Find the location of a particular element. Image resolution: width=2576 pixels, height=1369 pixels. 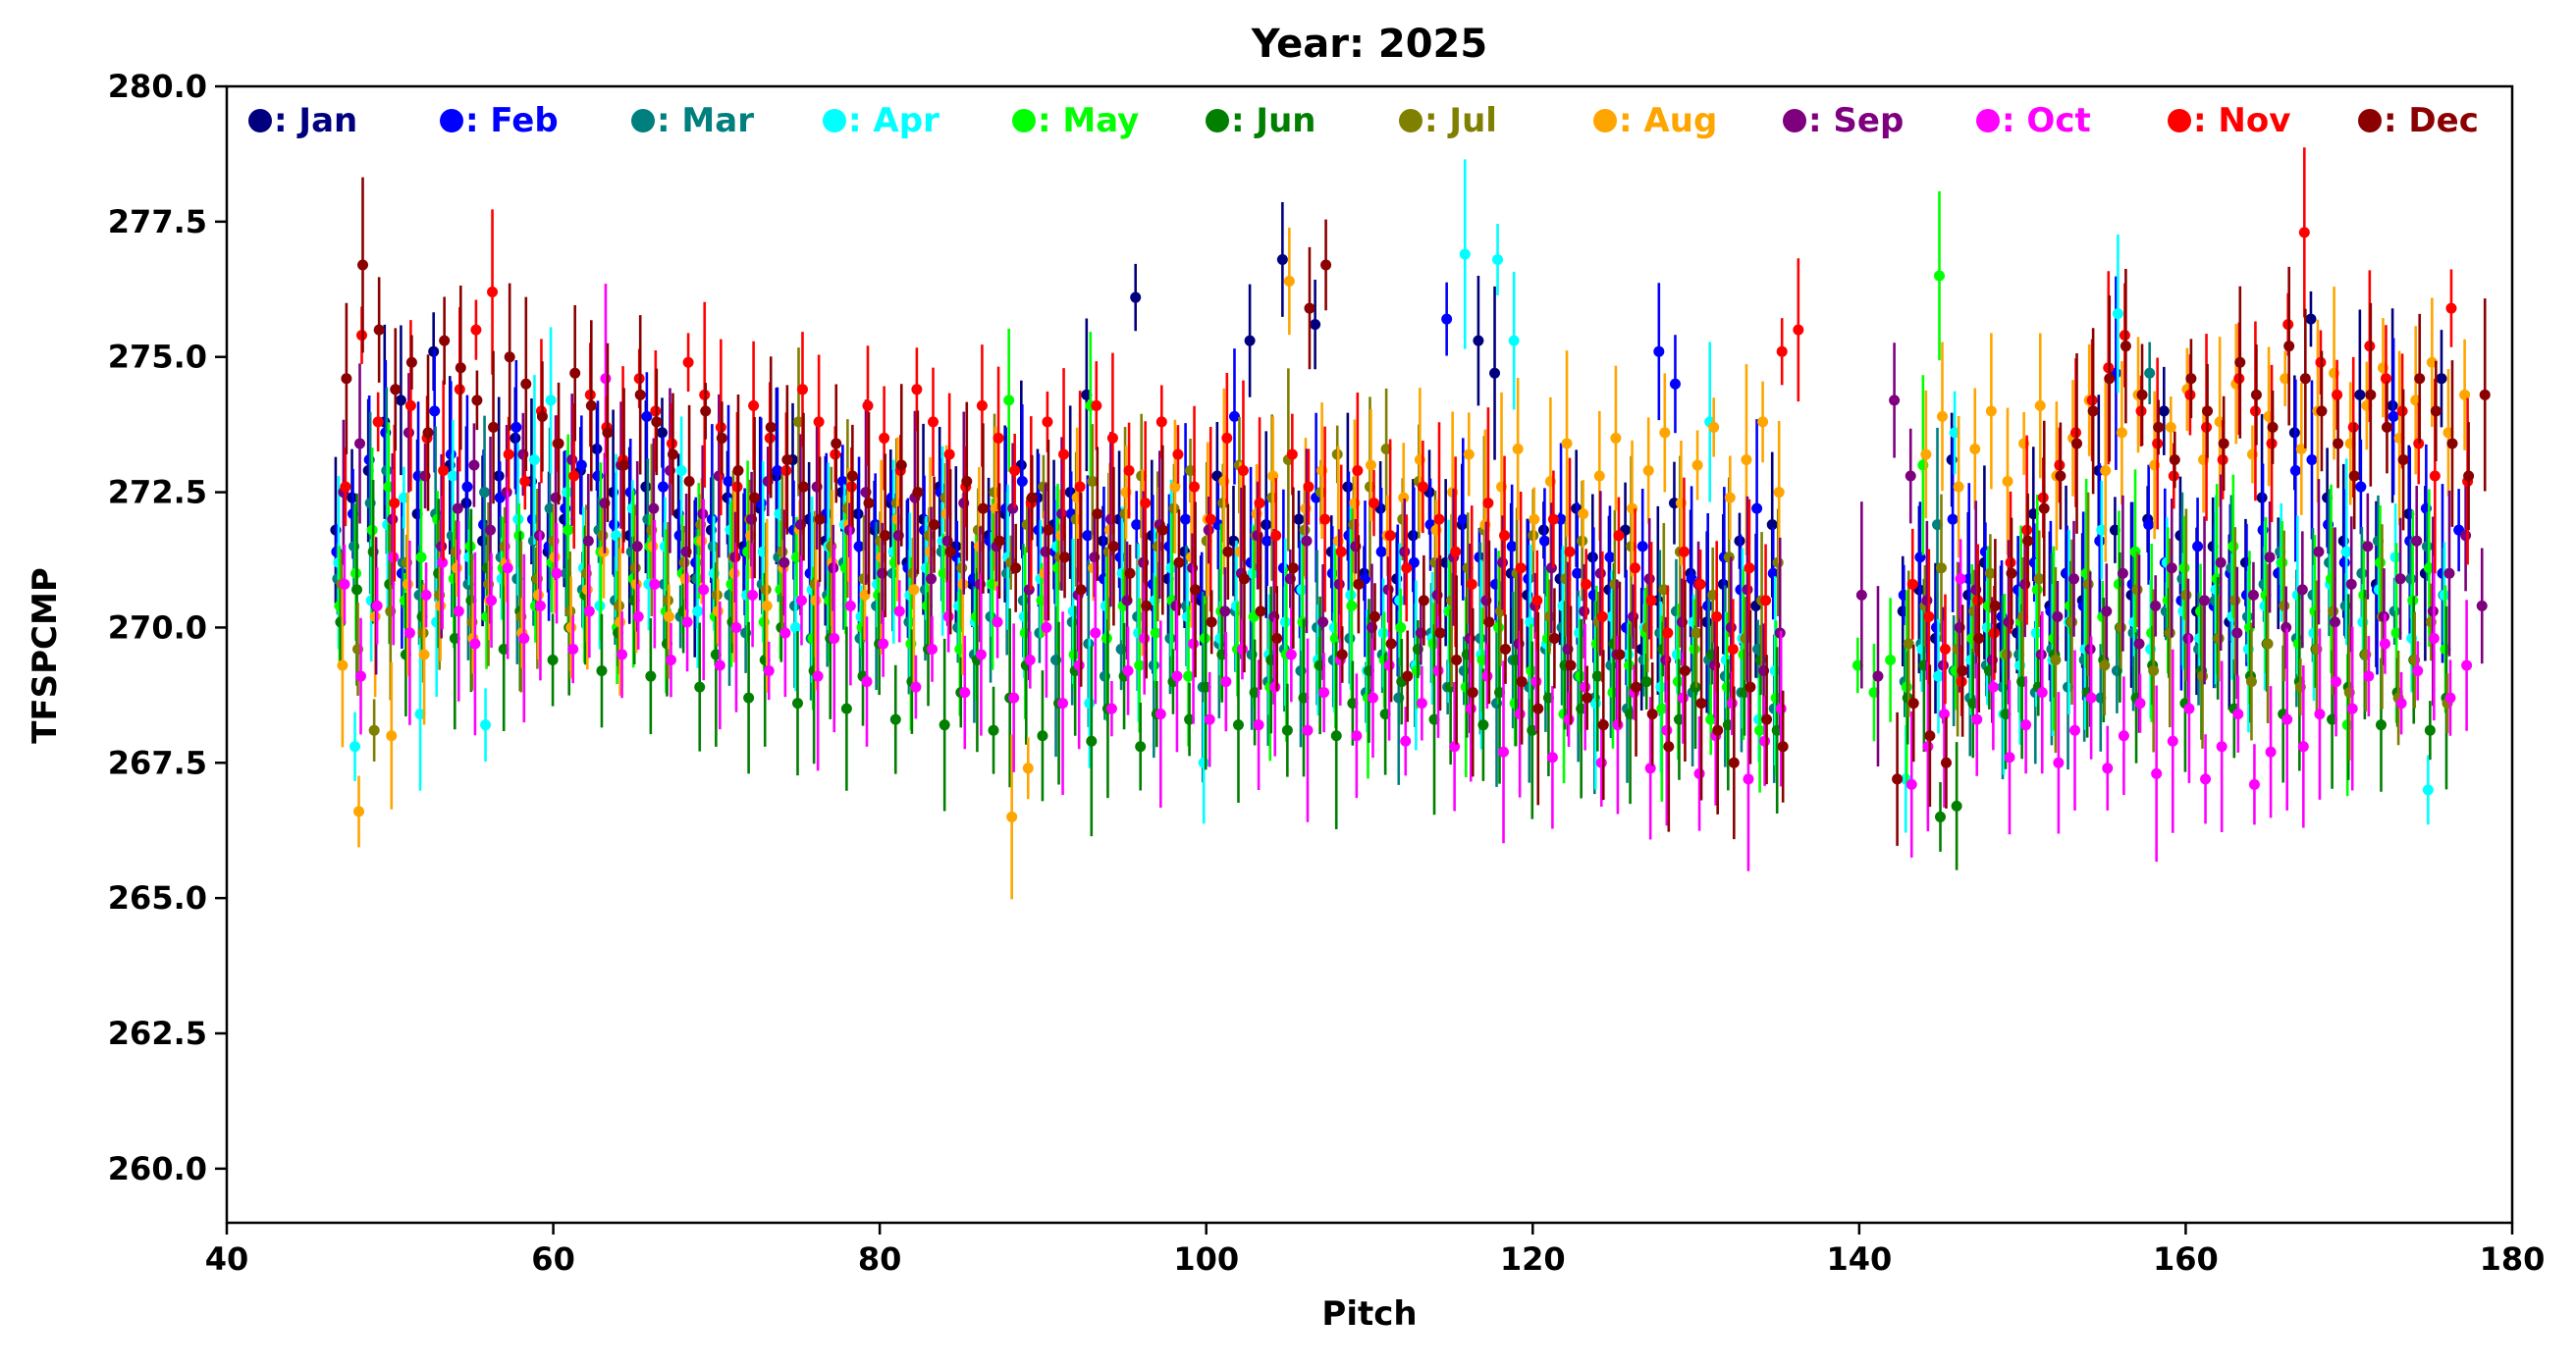

y-tick-label: 277.5 is located at coordinates (157, 221).